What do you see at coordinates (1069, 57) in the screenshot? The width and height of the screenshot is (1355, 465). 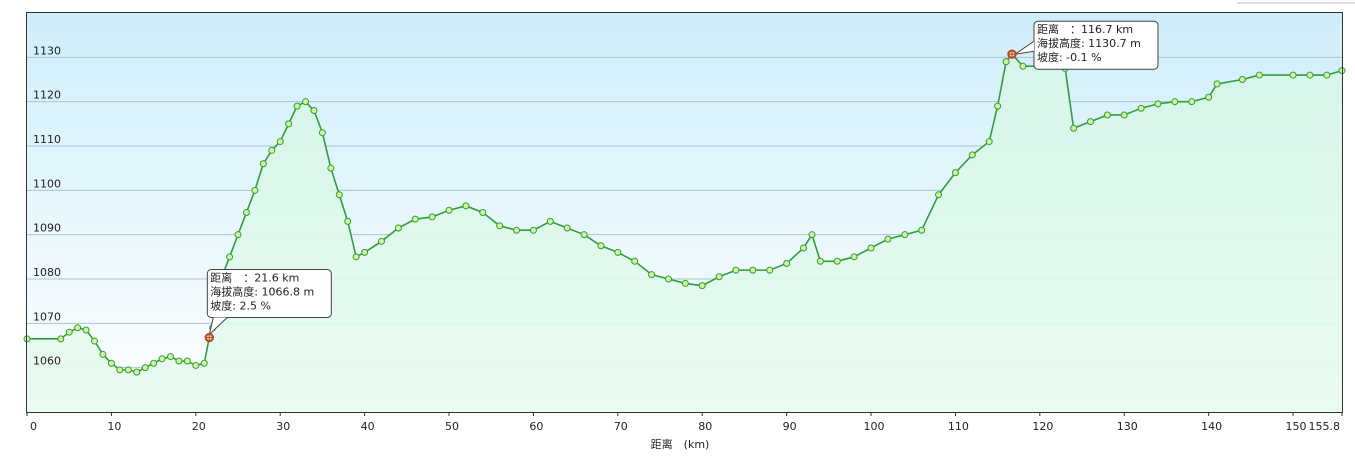 I see `tooltip-text: 坡度: -0.1 %` at bounding box center [1069, 57].